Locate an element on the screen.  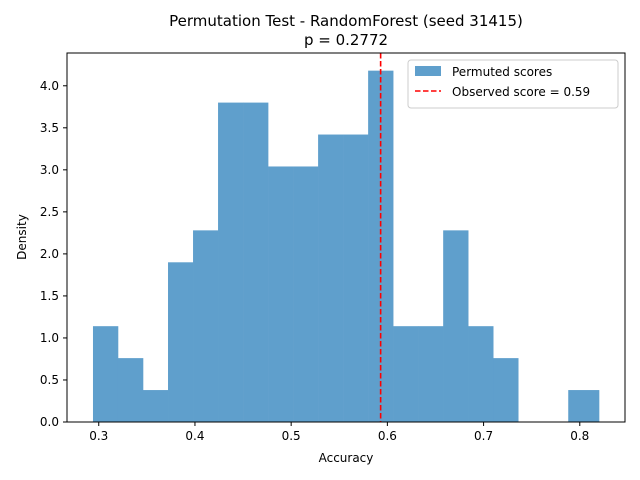
y-axis-label: Density is located at coordinates (22, 237).